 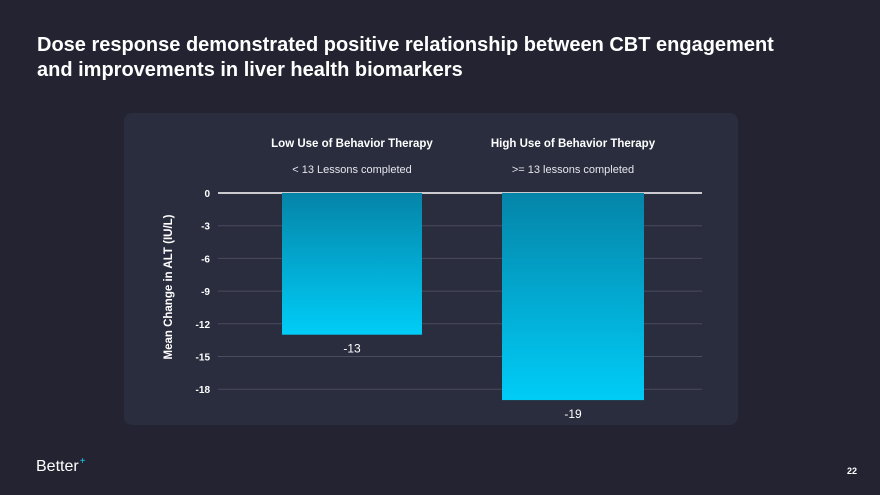 I want to click on bar-low-use, so click(x=352, y=264).